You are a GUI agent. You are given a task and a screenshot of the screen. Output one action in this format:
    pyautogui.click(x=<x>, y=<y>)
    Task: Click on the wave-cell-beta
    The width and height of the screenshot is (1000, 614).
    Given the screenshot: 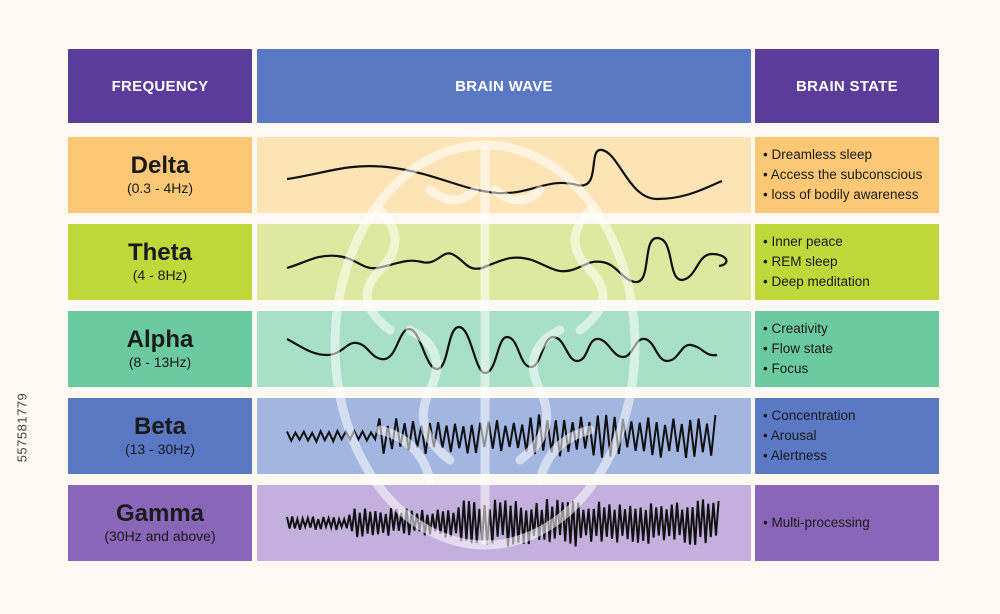 What is the action you would take?
    pyautogui.click(x=504, y=436)
    